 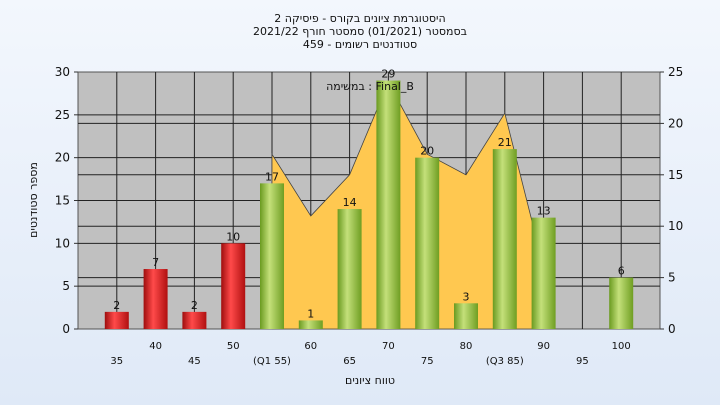 What do you see at coordinates (233, 236) in the screenshot?
I see `bar-data-label: 10` at bounding box center [233, 236].